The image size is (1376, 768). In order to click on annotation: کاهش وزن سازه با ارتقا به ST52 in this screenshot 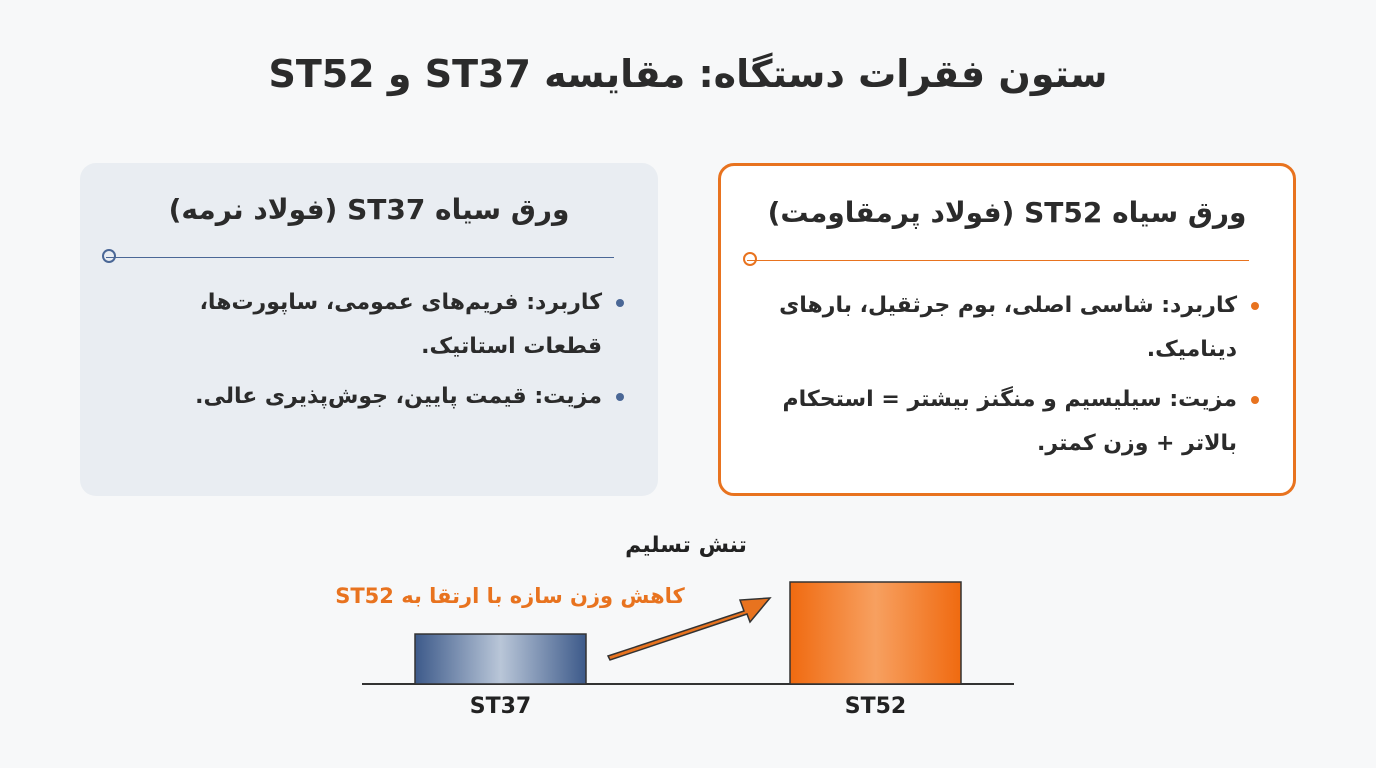, I will do `click(510, 596)`.